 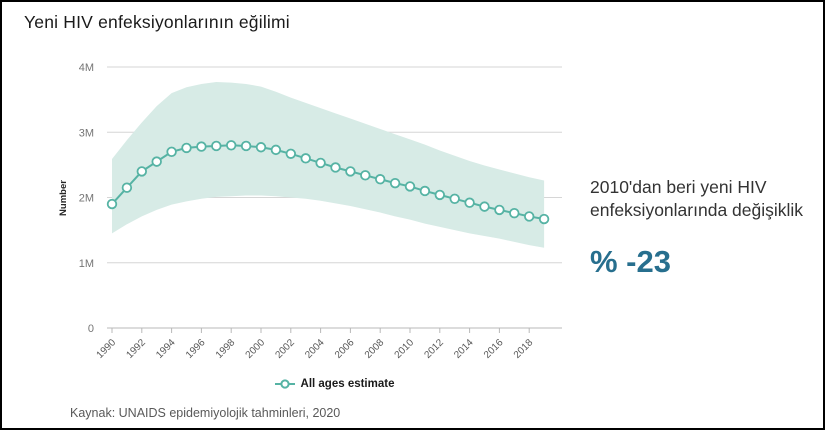 What do you see at coordinates (112, 204) in the screenshot?
I see `data-point-1990` at bounding box center [112, 204].